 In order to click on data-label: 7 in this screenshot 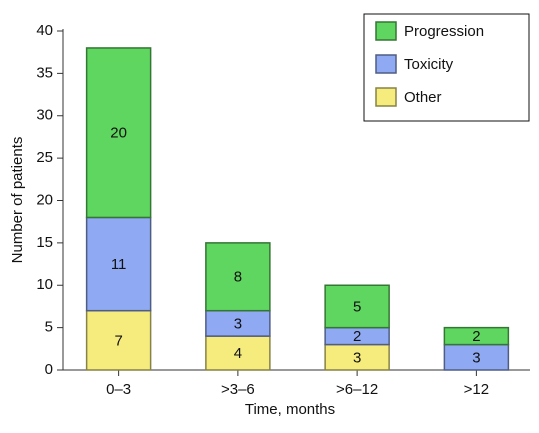, I will do `click(118, 340)`.